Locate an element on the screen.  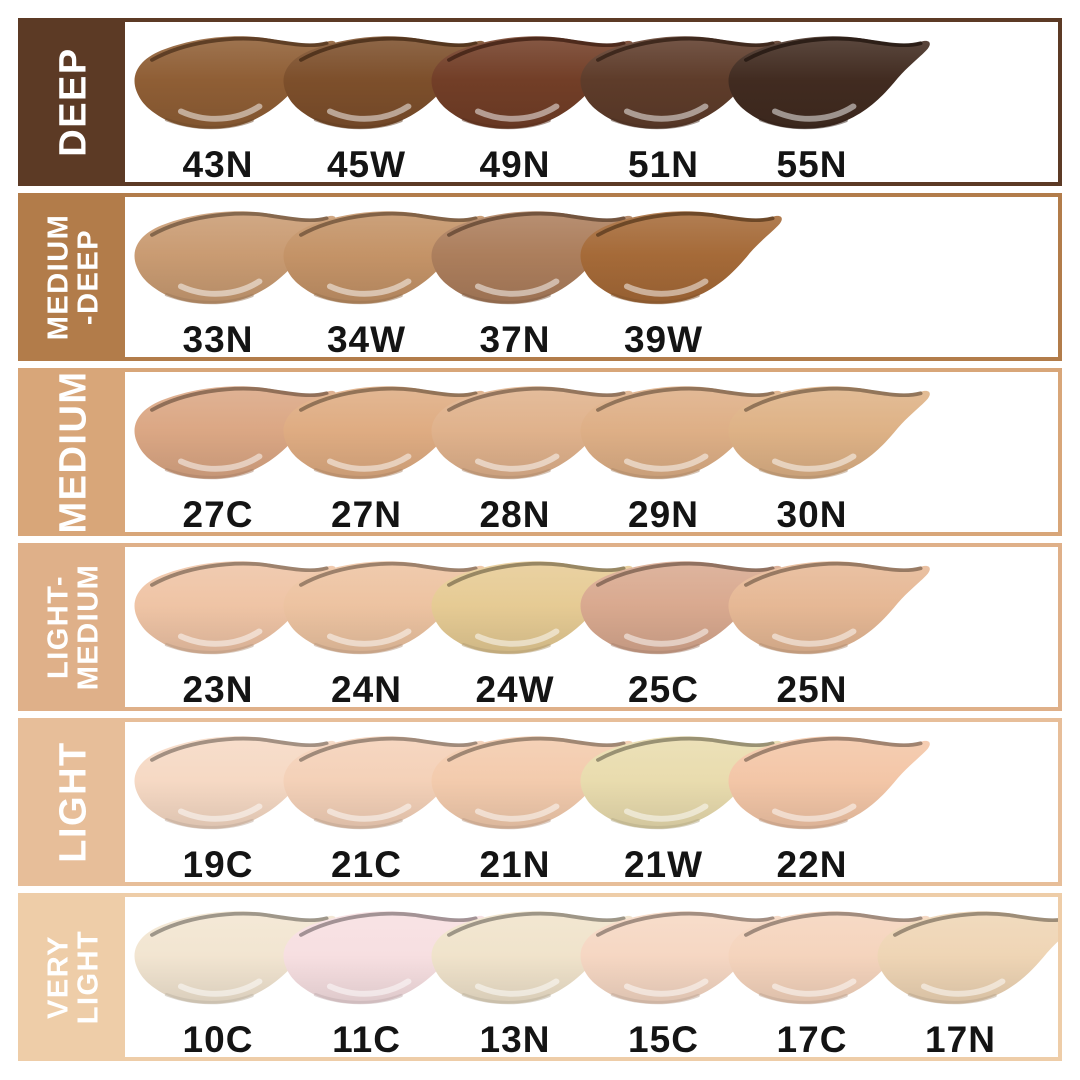
shade-swatch: 37N is located at coordinates (529, 281).